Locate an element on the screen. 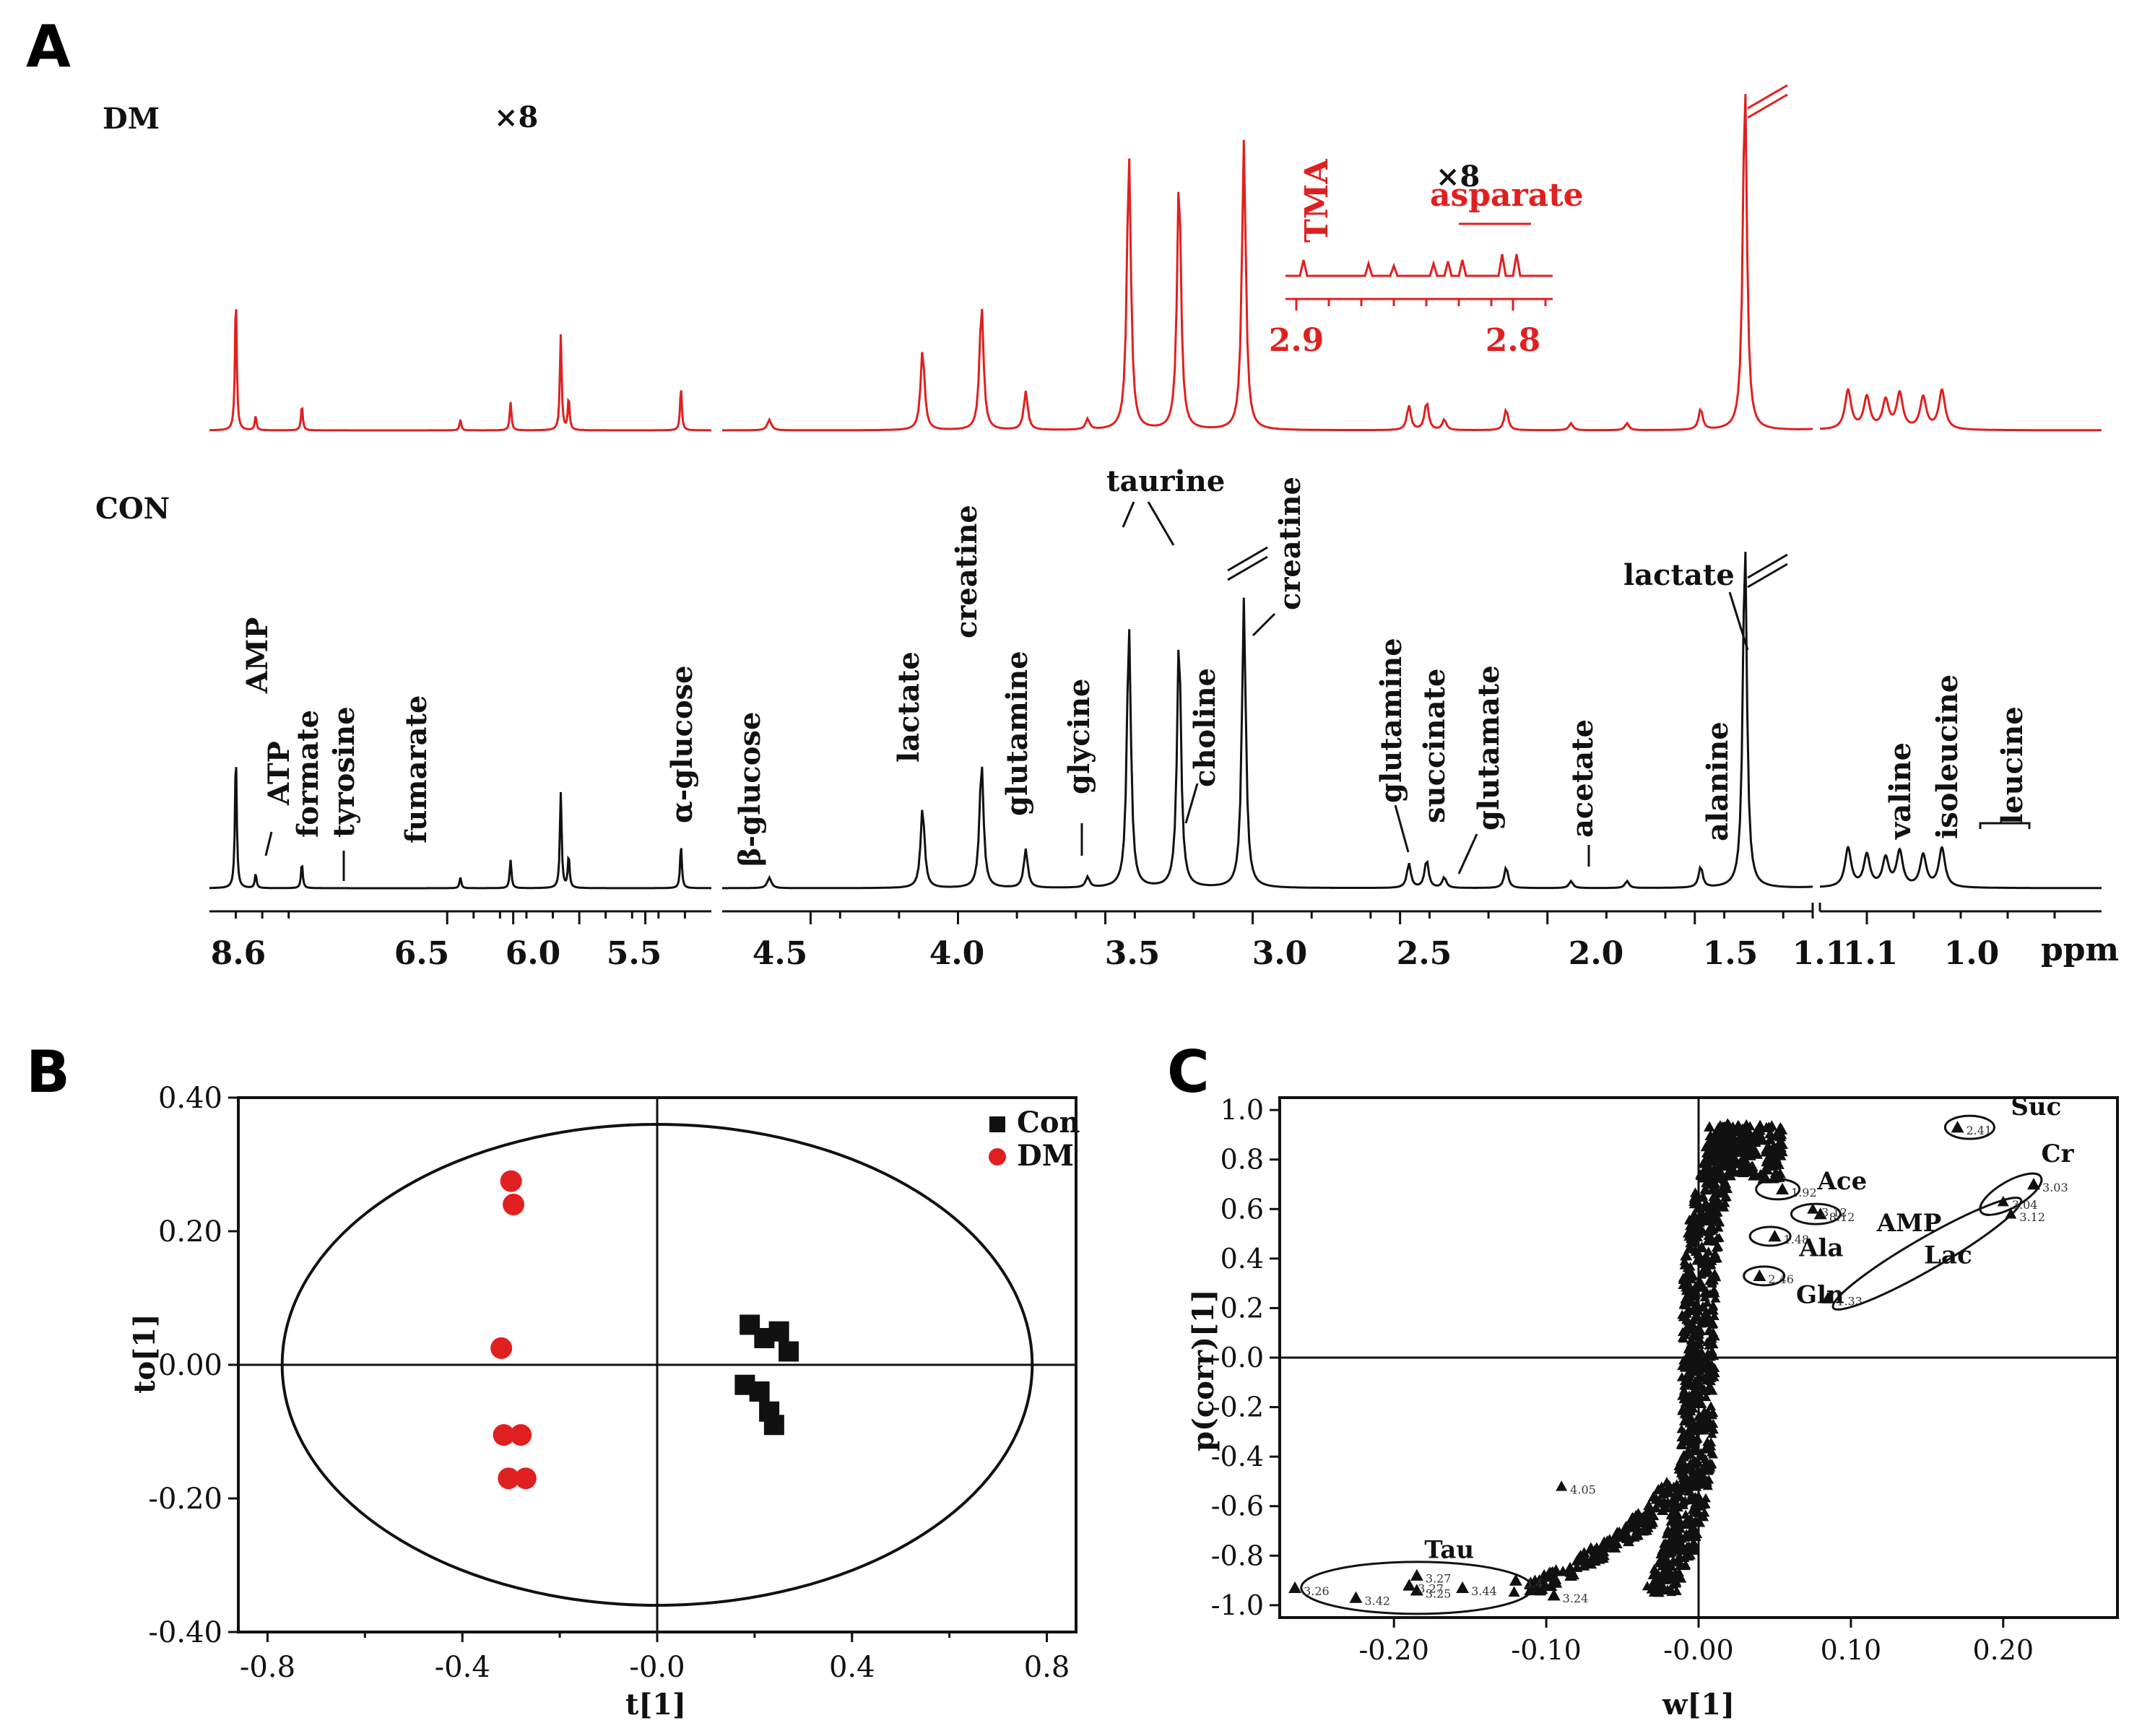  annotation-glycine: glycine is located at coordinates (1079, 737).